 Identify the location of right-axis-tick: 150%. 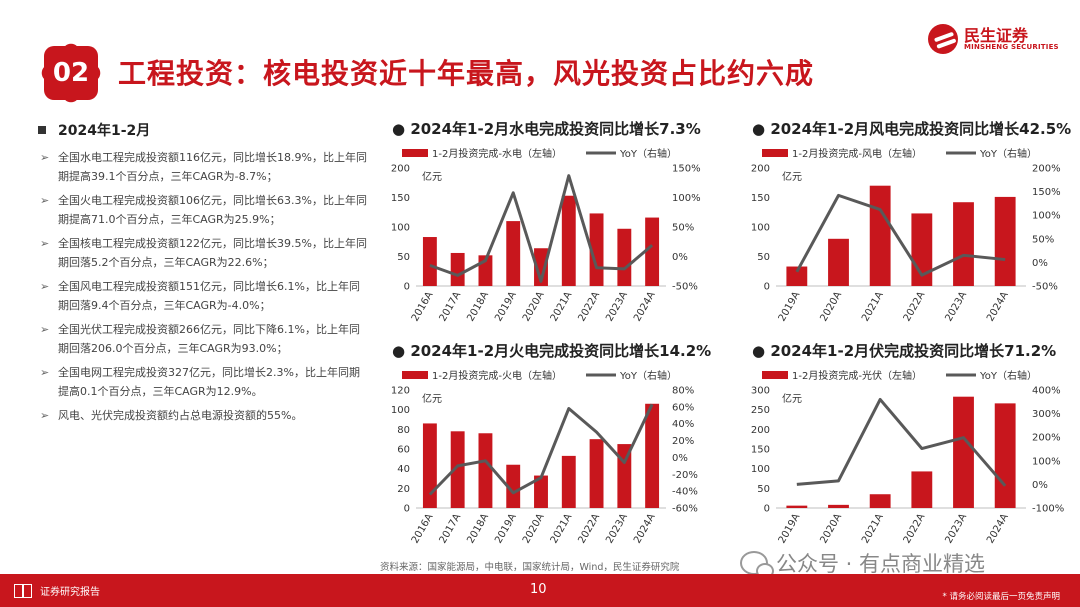
(686, 169).